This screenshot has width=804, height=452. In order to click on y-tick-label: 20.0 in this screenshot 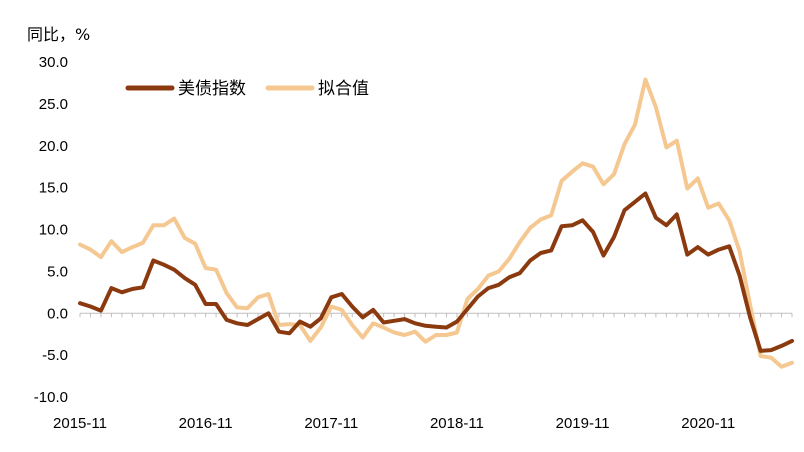, I will do `click(53, 146)`.